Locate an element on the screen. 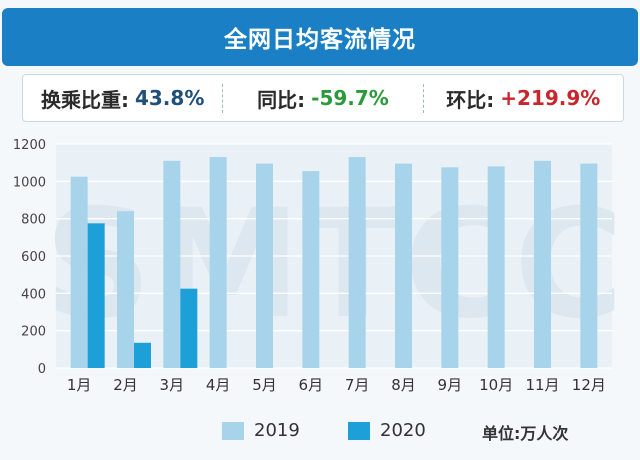 The height and width of the screenshot is (460, 640). stats-bar: 换乘比重: 43.8% 同比: -59.7% 环比: +219.9% is located at coordinates (323, 98).